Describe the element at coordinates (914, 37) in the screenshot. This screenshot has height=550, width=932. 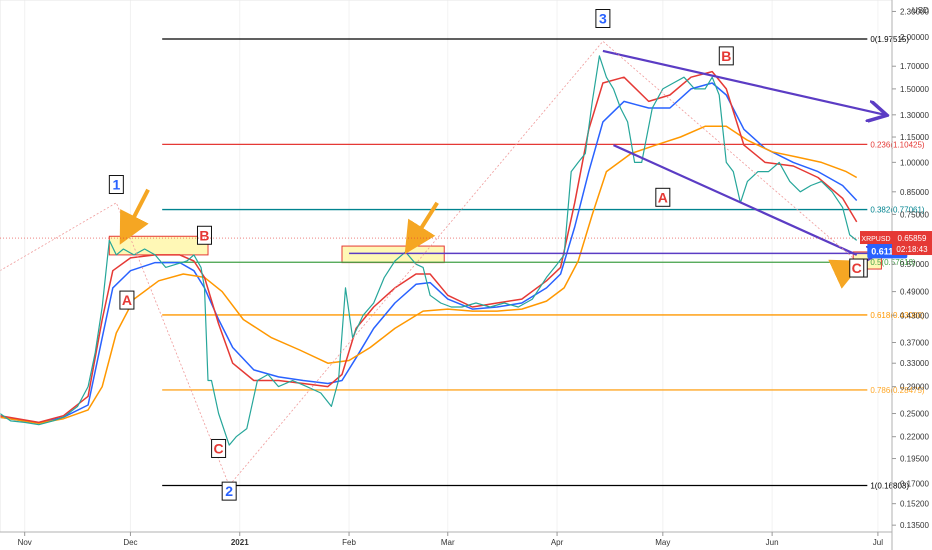
I see `y-tick-label: 2.00000` at that location.